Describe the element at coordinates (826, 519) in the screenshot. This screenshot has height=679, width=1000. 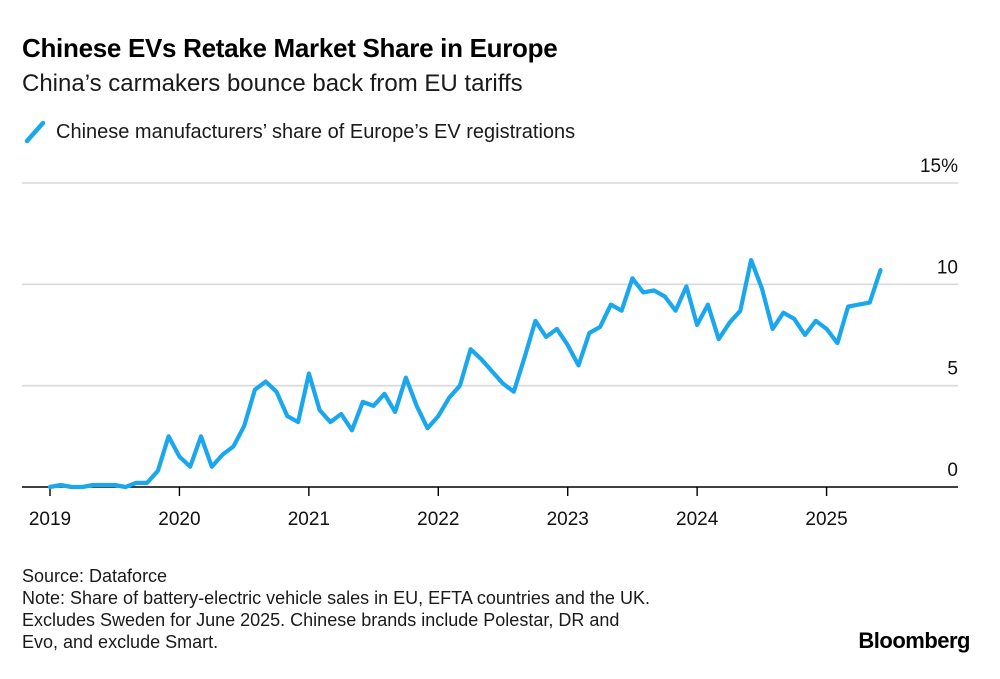
I see `x-tick-label: 2025` at that location.